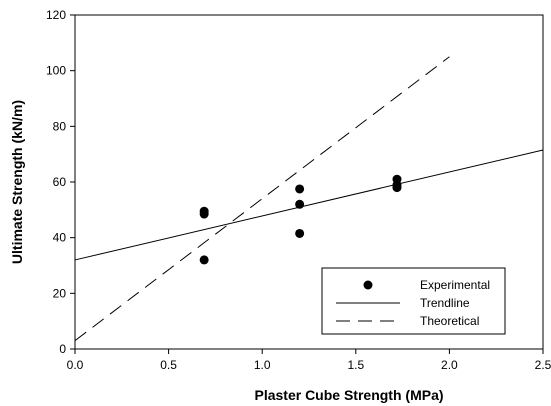 The height and width of the screenshot is (406, 551). Describe the element at coordinates (543, 365) in the screenshot. I see `x-tick-label: 2.5` at that location.